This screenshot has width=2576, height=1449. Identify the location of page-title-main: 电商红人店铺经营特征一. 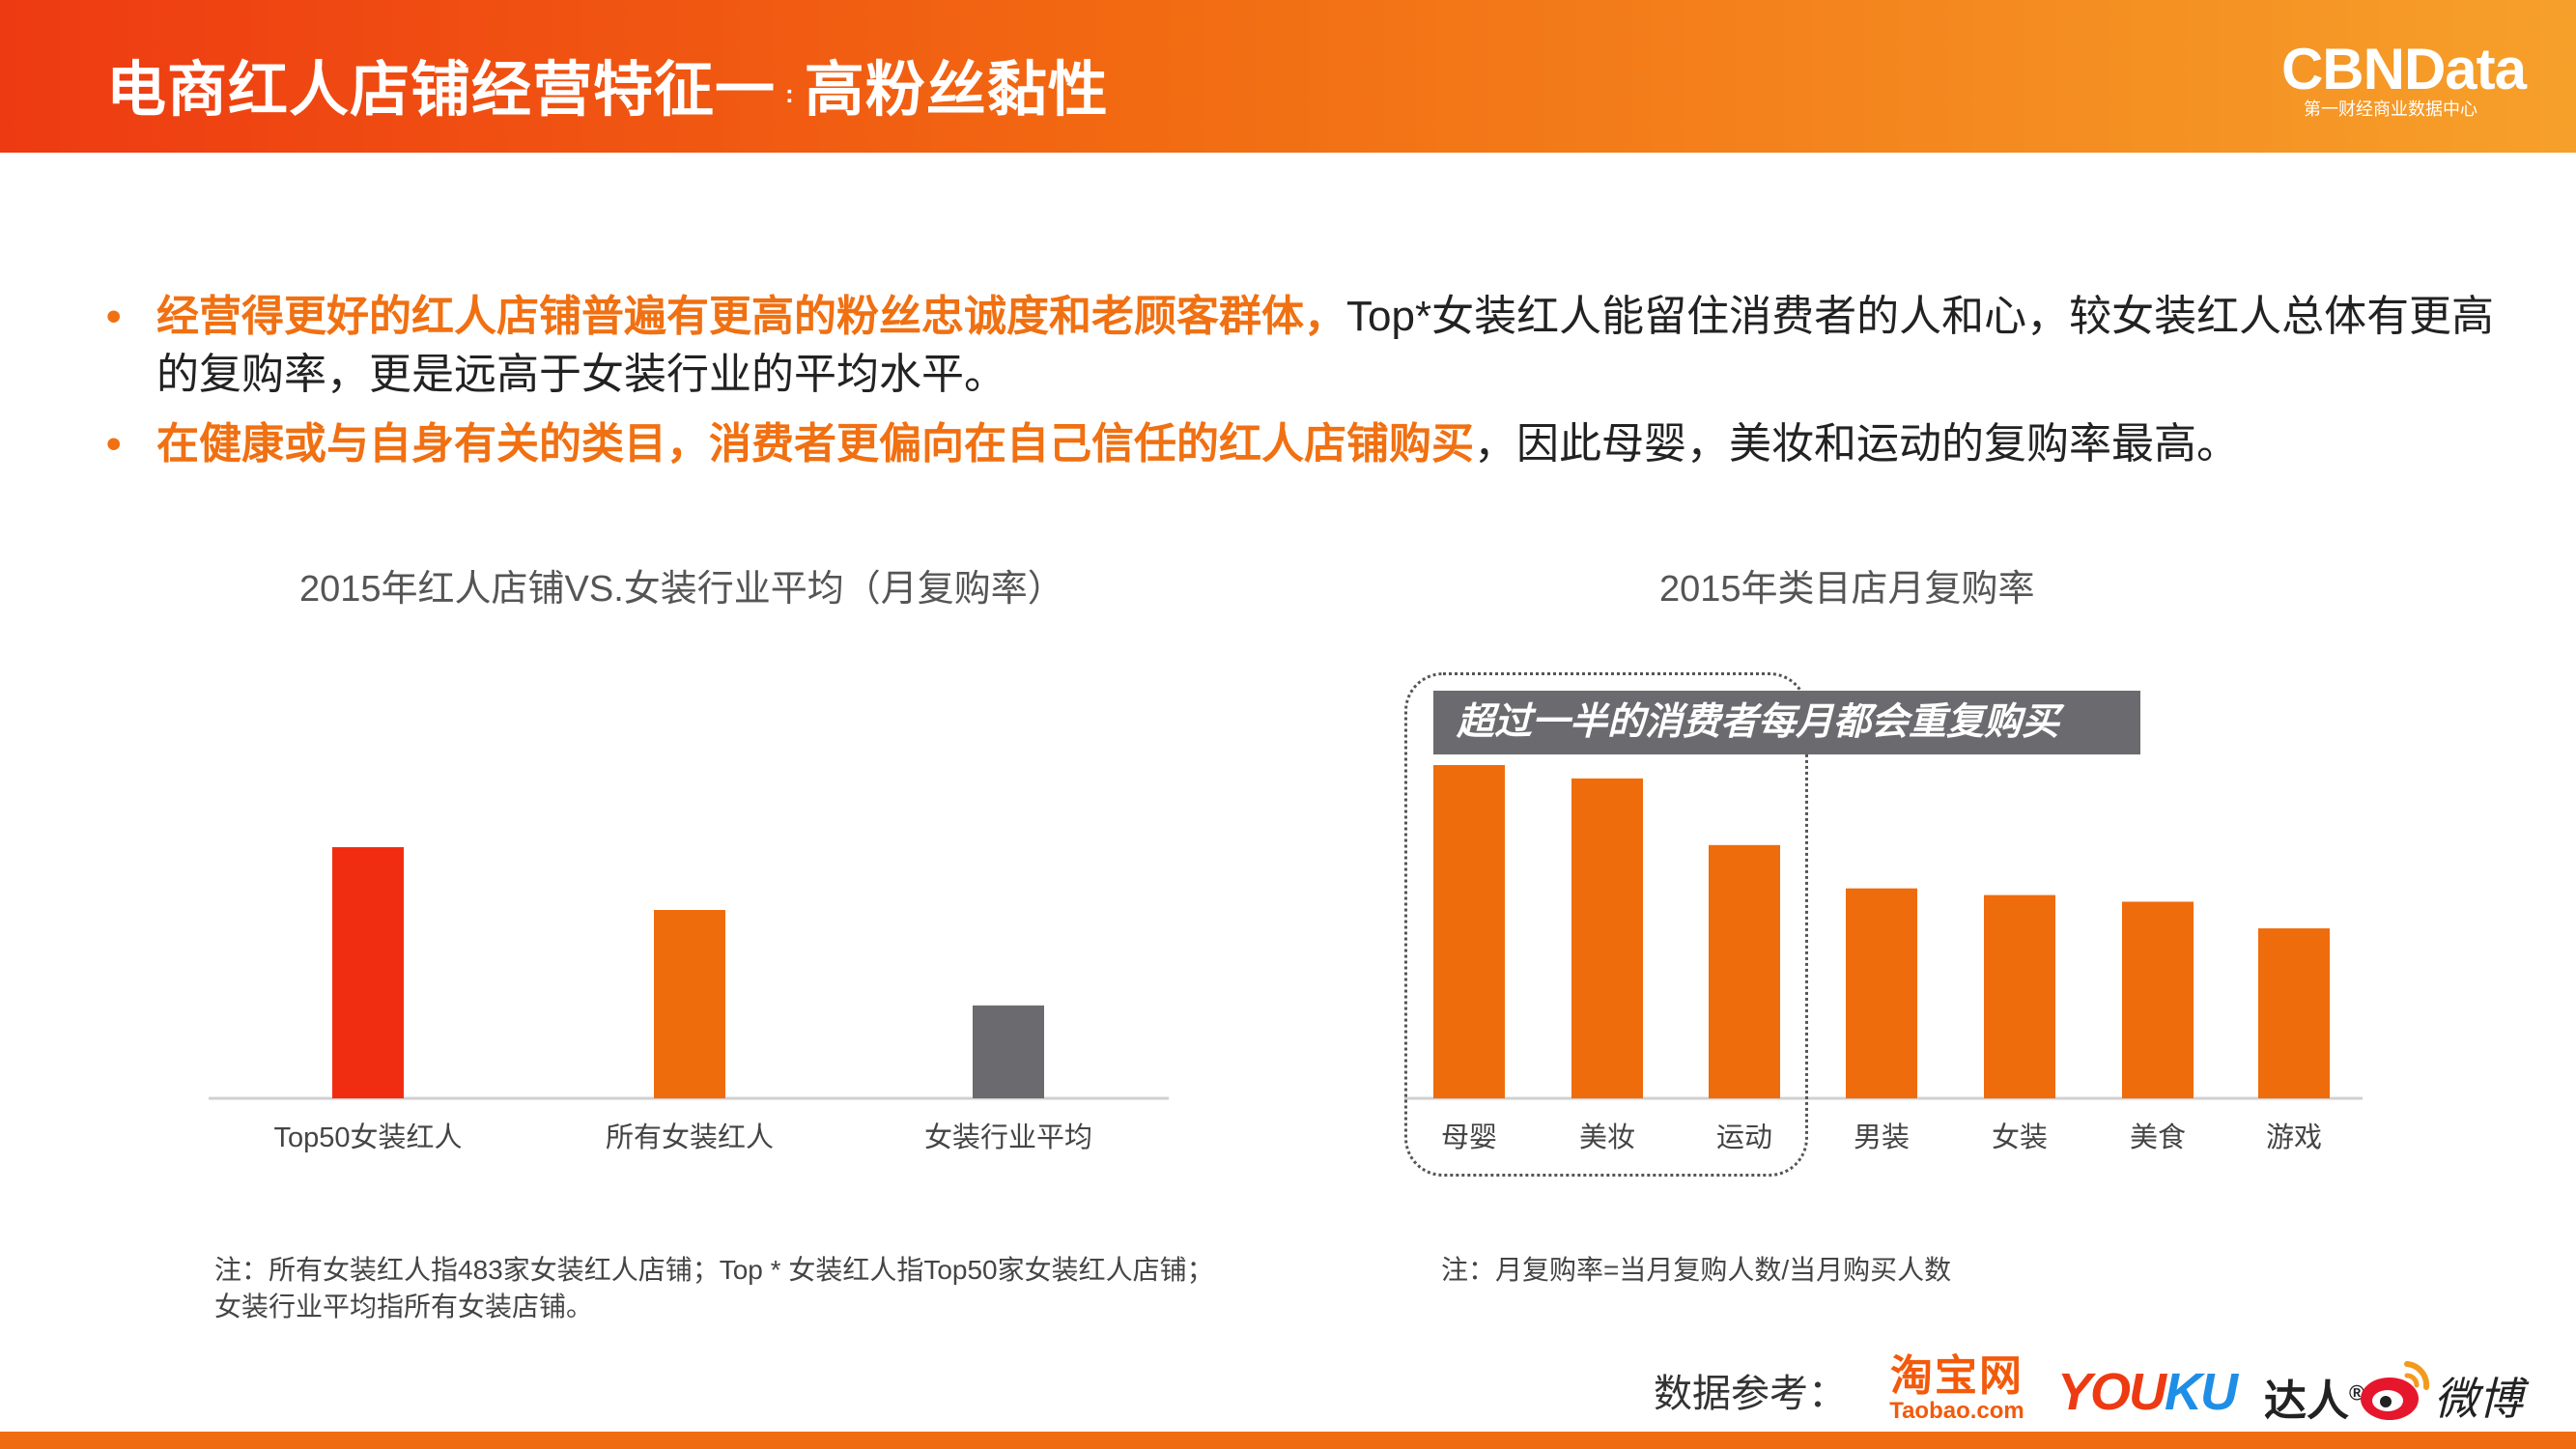
(441, 90).